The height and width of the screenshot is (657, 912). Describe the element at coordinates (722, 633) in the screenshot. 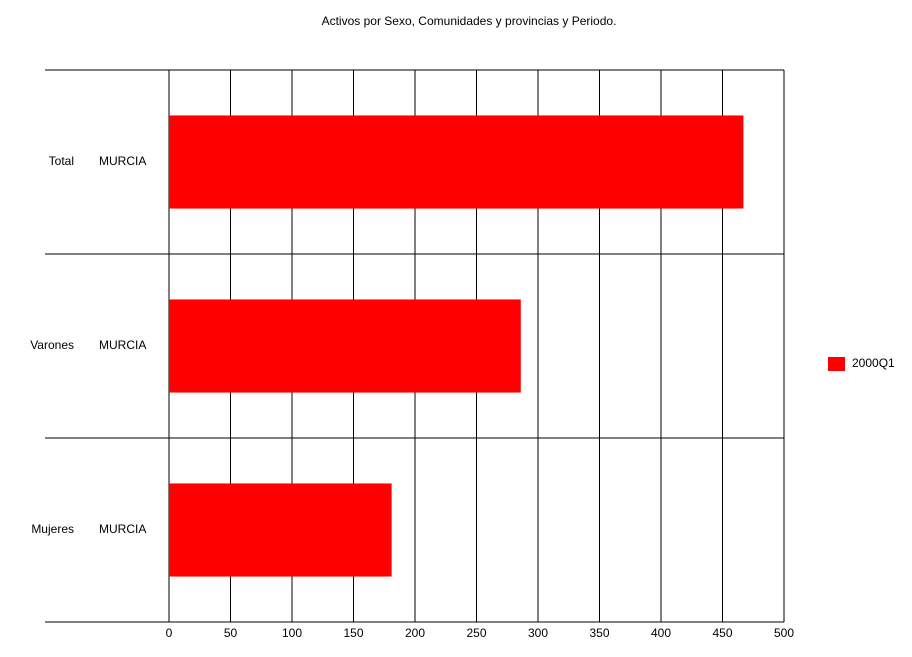

I see `x-tick-label: 450` at that location.